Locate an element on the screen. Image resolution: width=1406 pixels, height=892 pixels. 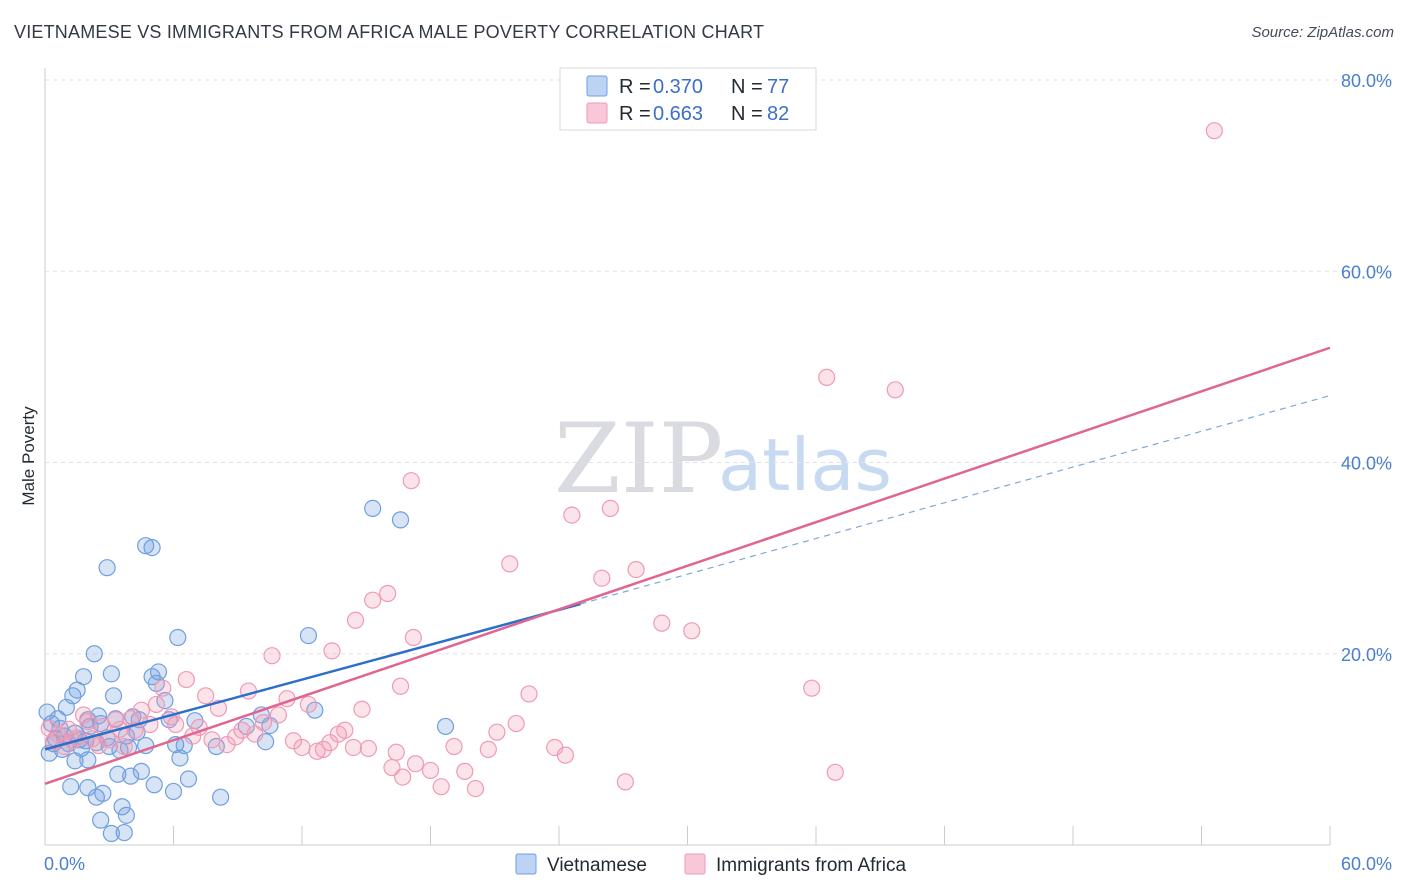
series-legend: Vietnamese Immigrants from Africa is located at coordinates (710, 864).